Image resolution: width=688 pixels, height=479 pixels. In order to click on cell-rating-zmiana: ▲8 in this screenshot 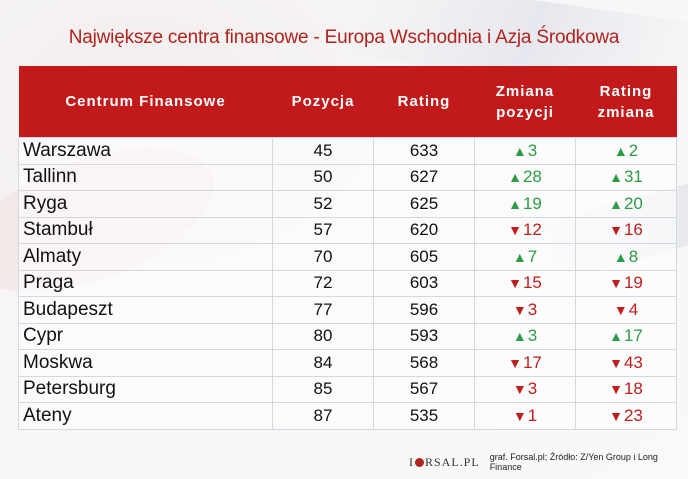, I will do `click(626, 257)`.